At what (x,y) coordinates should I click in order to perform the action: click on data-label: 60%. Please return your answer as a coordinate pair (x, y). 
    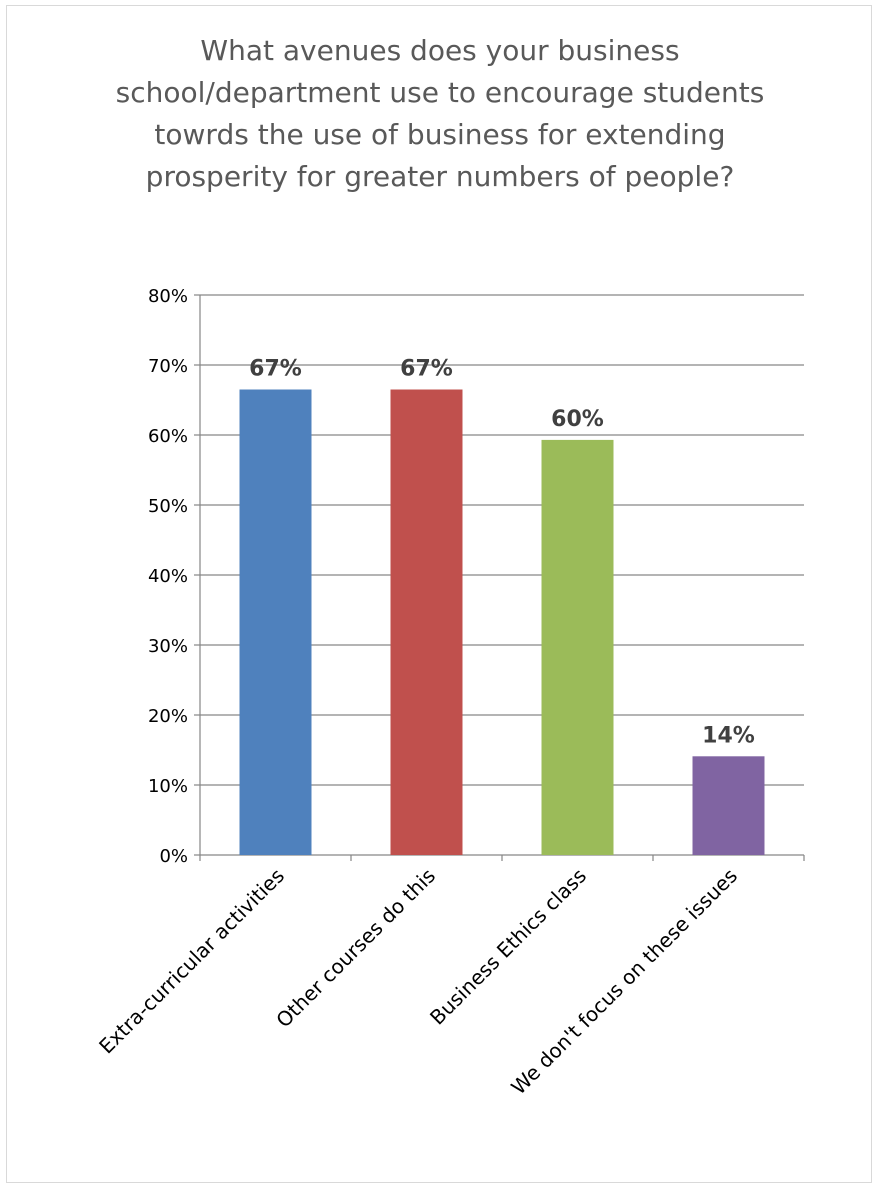
    Looking at the image, I should click on (577, 419).